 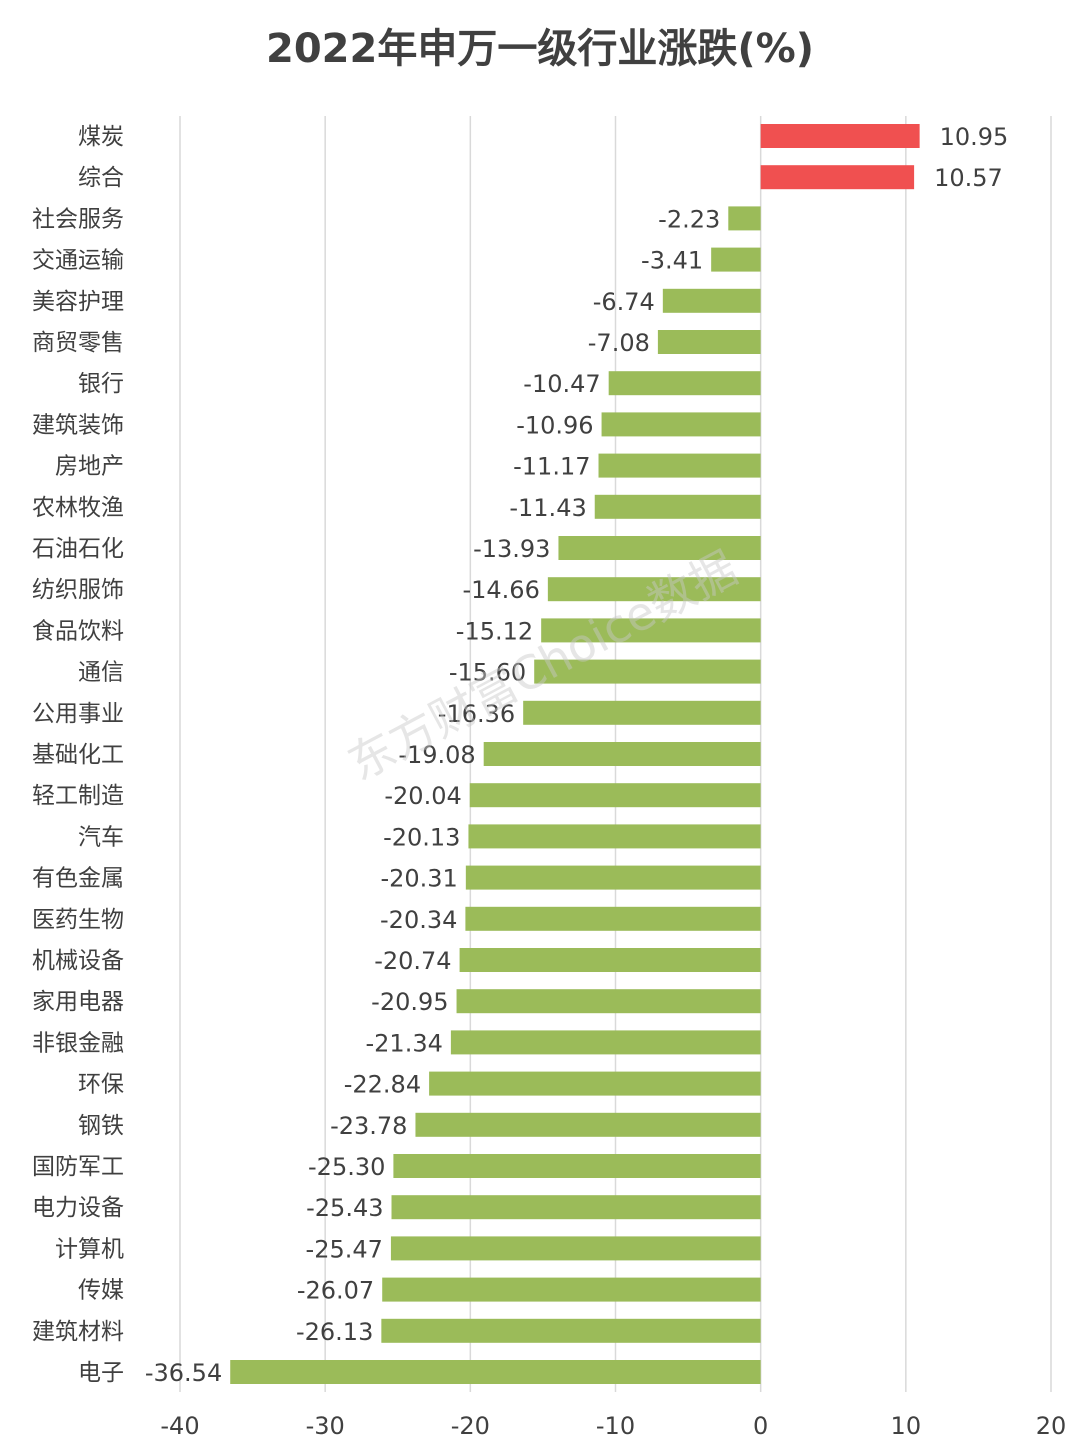 What do you see at coordinates (404, 1043) in the screenshot?
I see `value-label: -21.34` at bounding box center [404, 1043].